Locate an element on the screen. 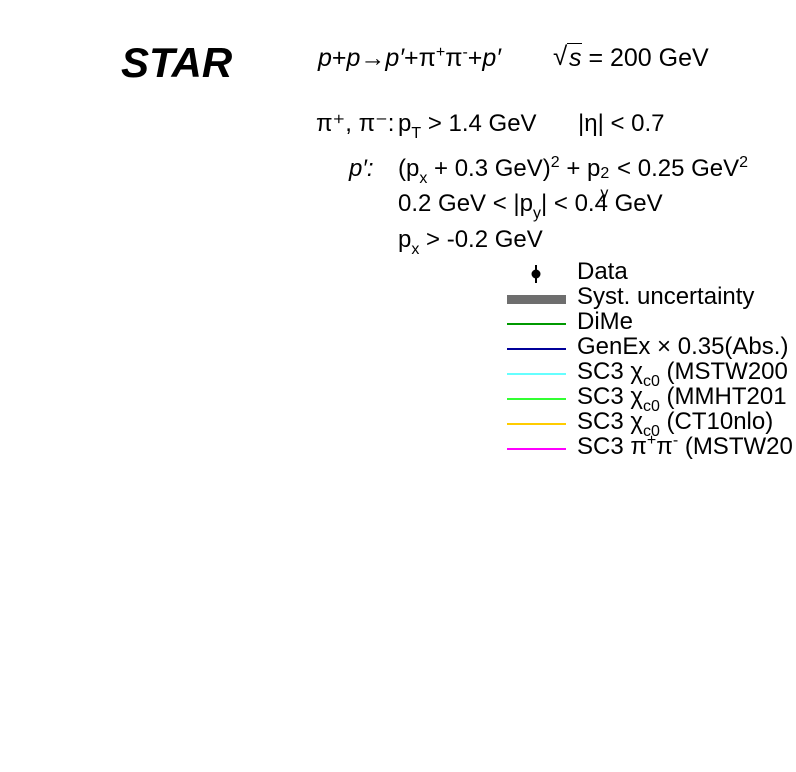 The height and width of the screenshot is (772, 796). process-label: p+p→p′+π+π-+p′ is located at coordinates (409, 58).